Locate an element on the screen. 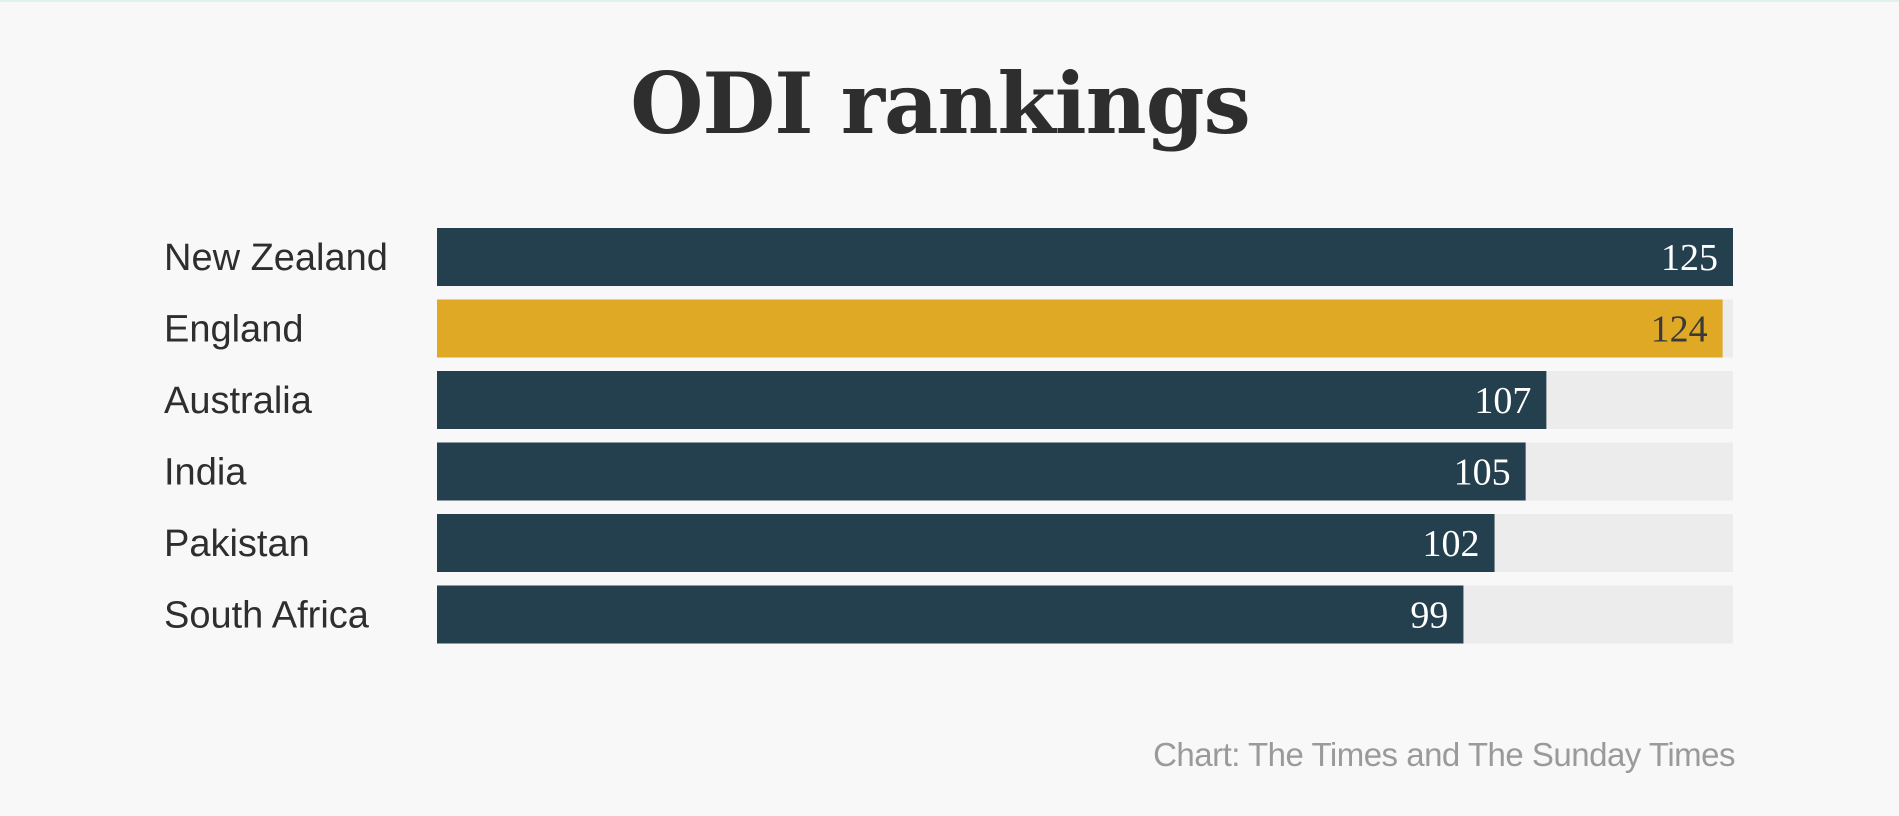 The width and height of the screenshot is (1899, 816). top-accent-line is located at coordinates (949, 1).